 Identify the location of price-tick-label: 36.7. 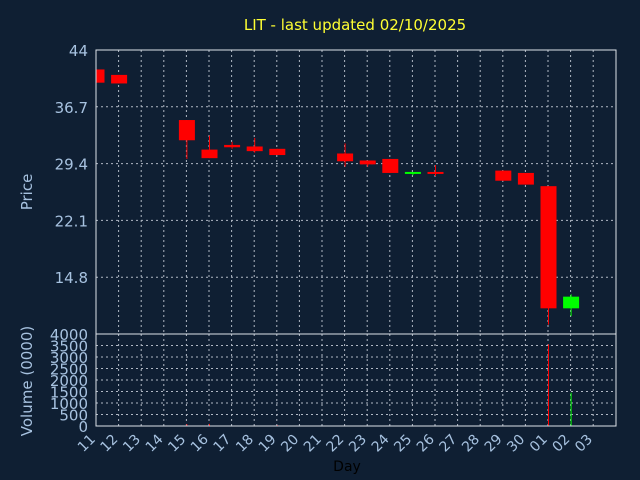
(71, 108).